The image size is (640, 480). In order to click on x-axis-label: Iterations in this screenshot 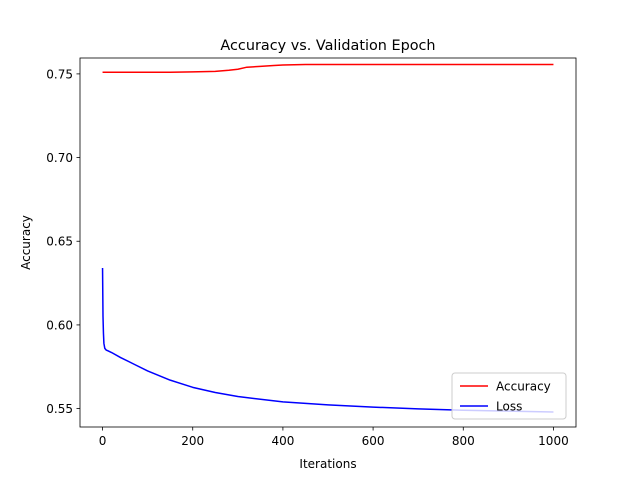, I will do `click(327, 464)`.